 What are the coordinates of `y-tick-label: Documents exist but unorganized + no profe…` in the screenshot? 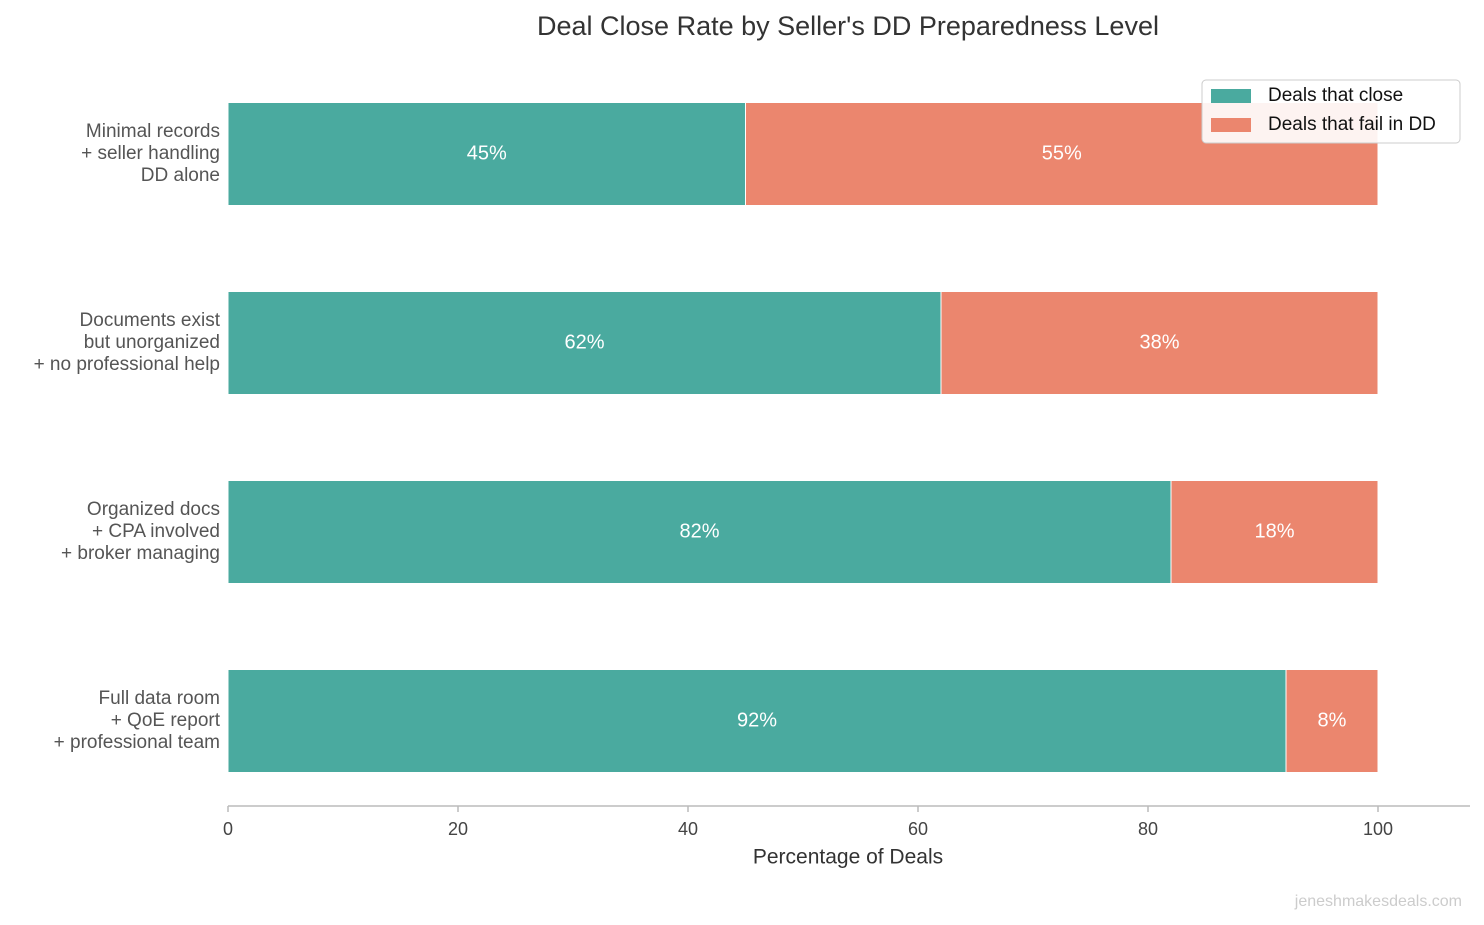 It's located at (127, 342).